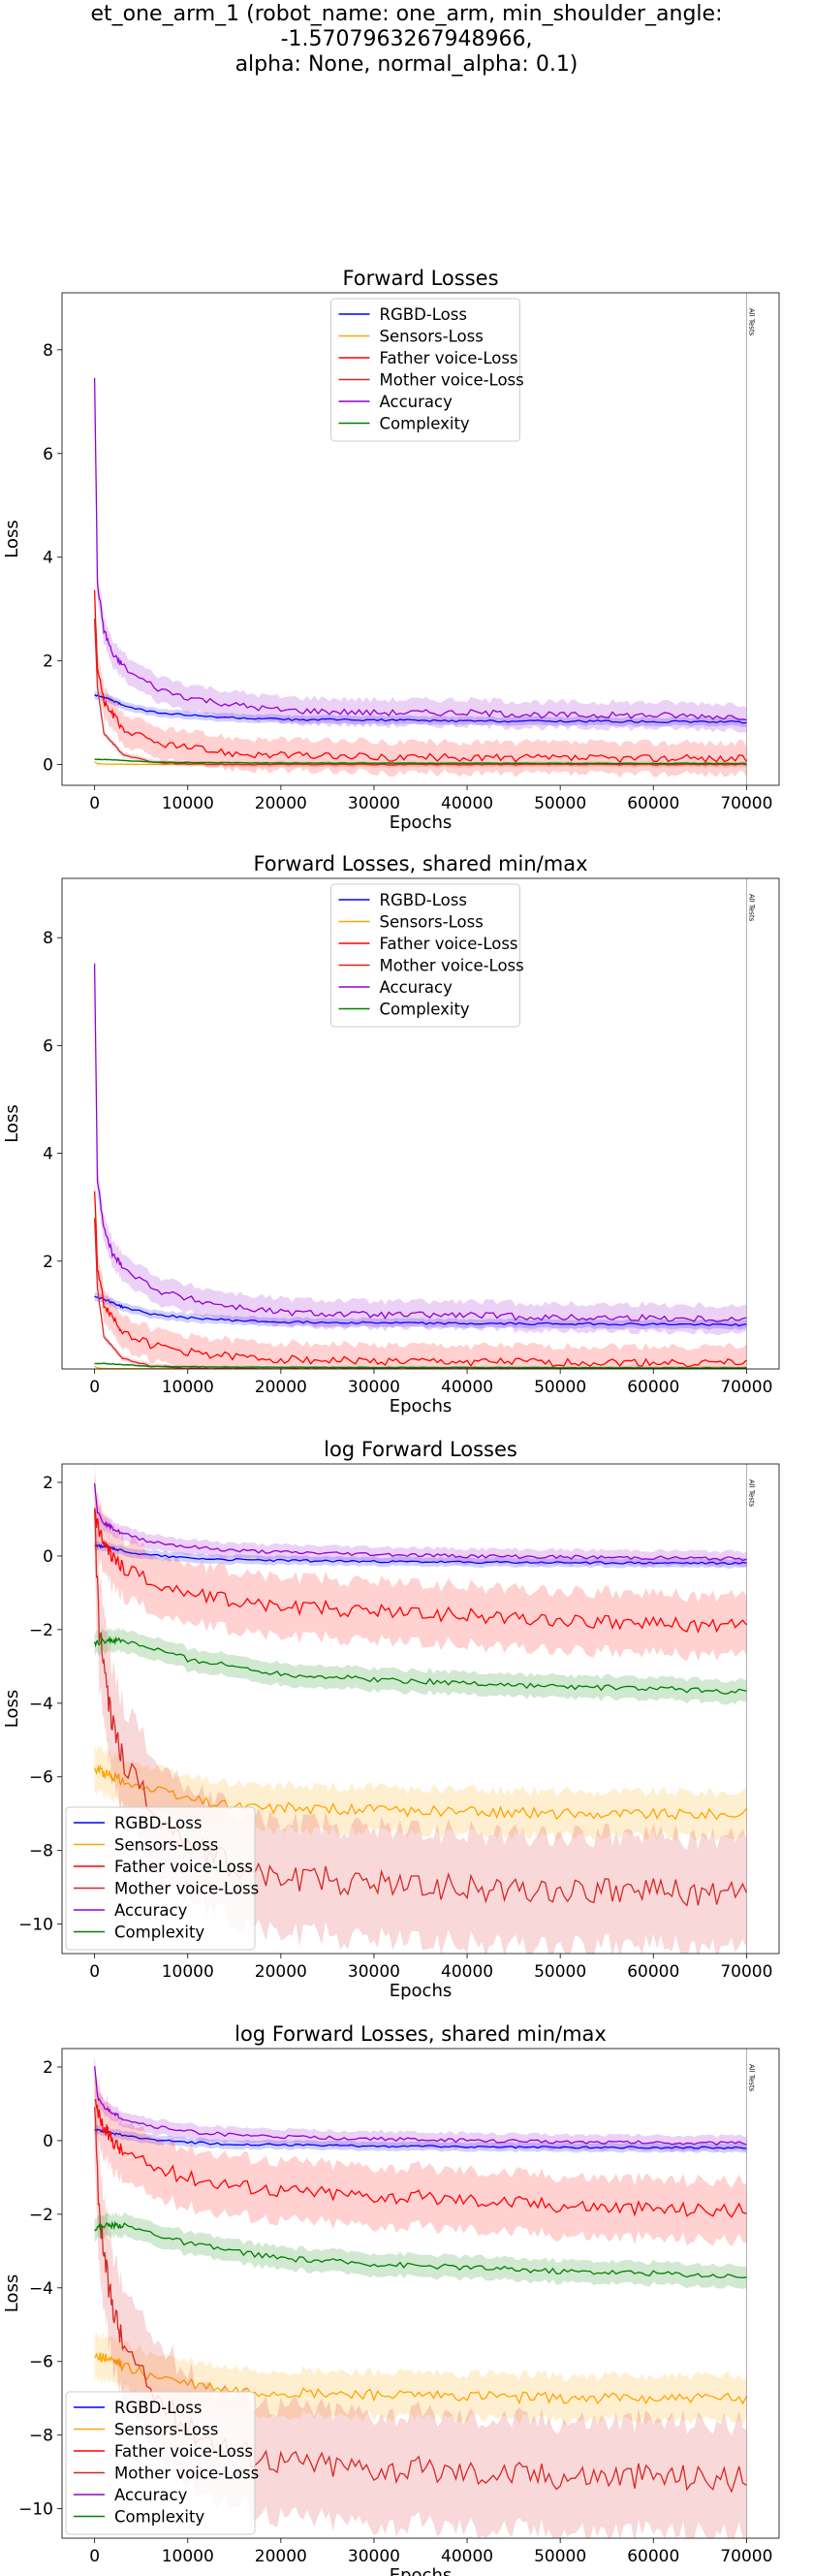  I want to click on y-tick-label: −6, so click(41, 2363).